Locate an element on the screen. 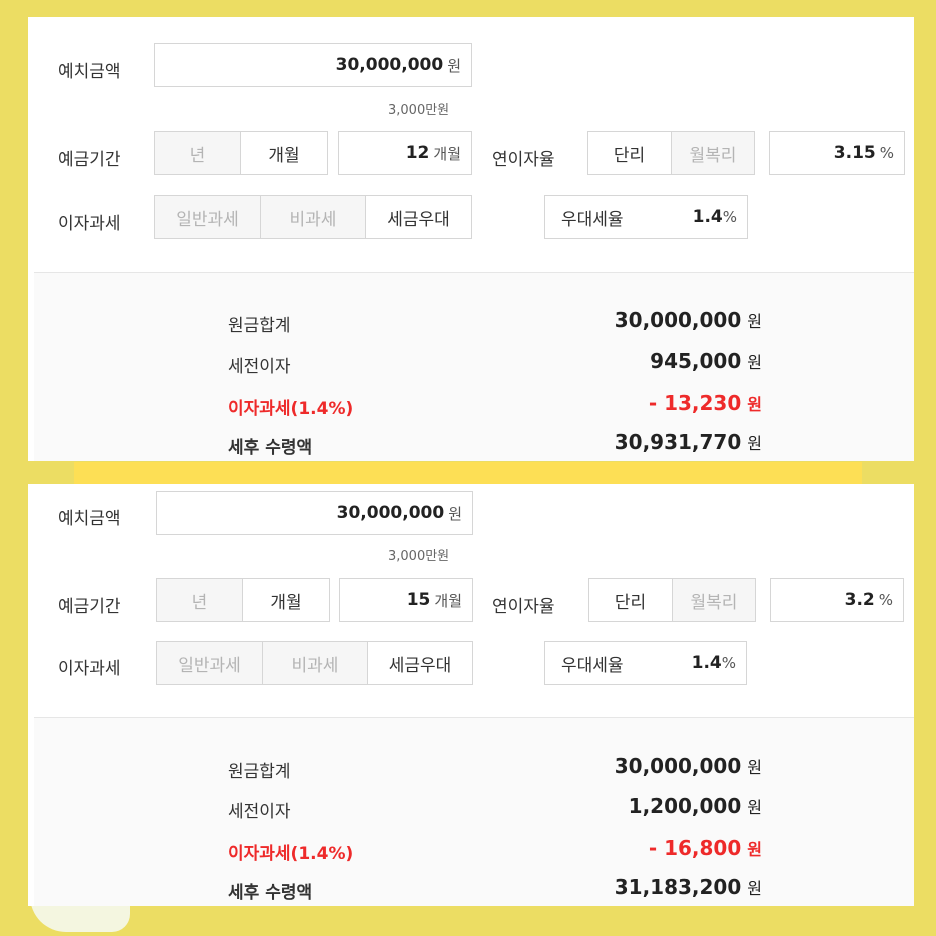  net-amount-value: 30,931,770 원 is located at coordinates (688, 442).